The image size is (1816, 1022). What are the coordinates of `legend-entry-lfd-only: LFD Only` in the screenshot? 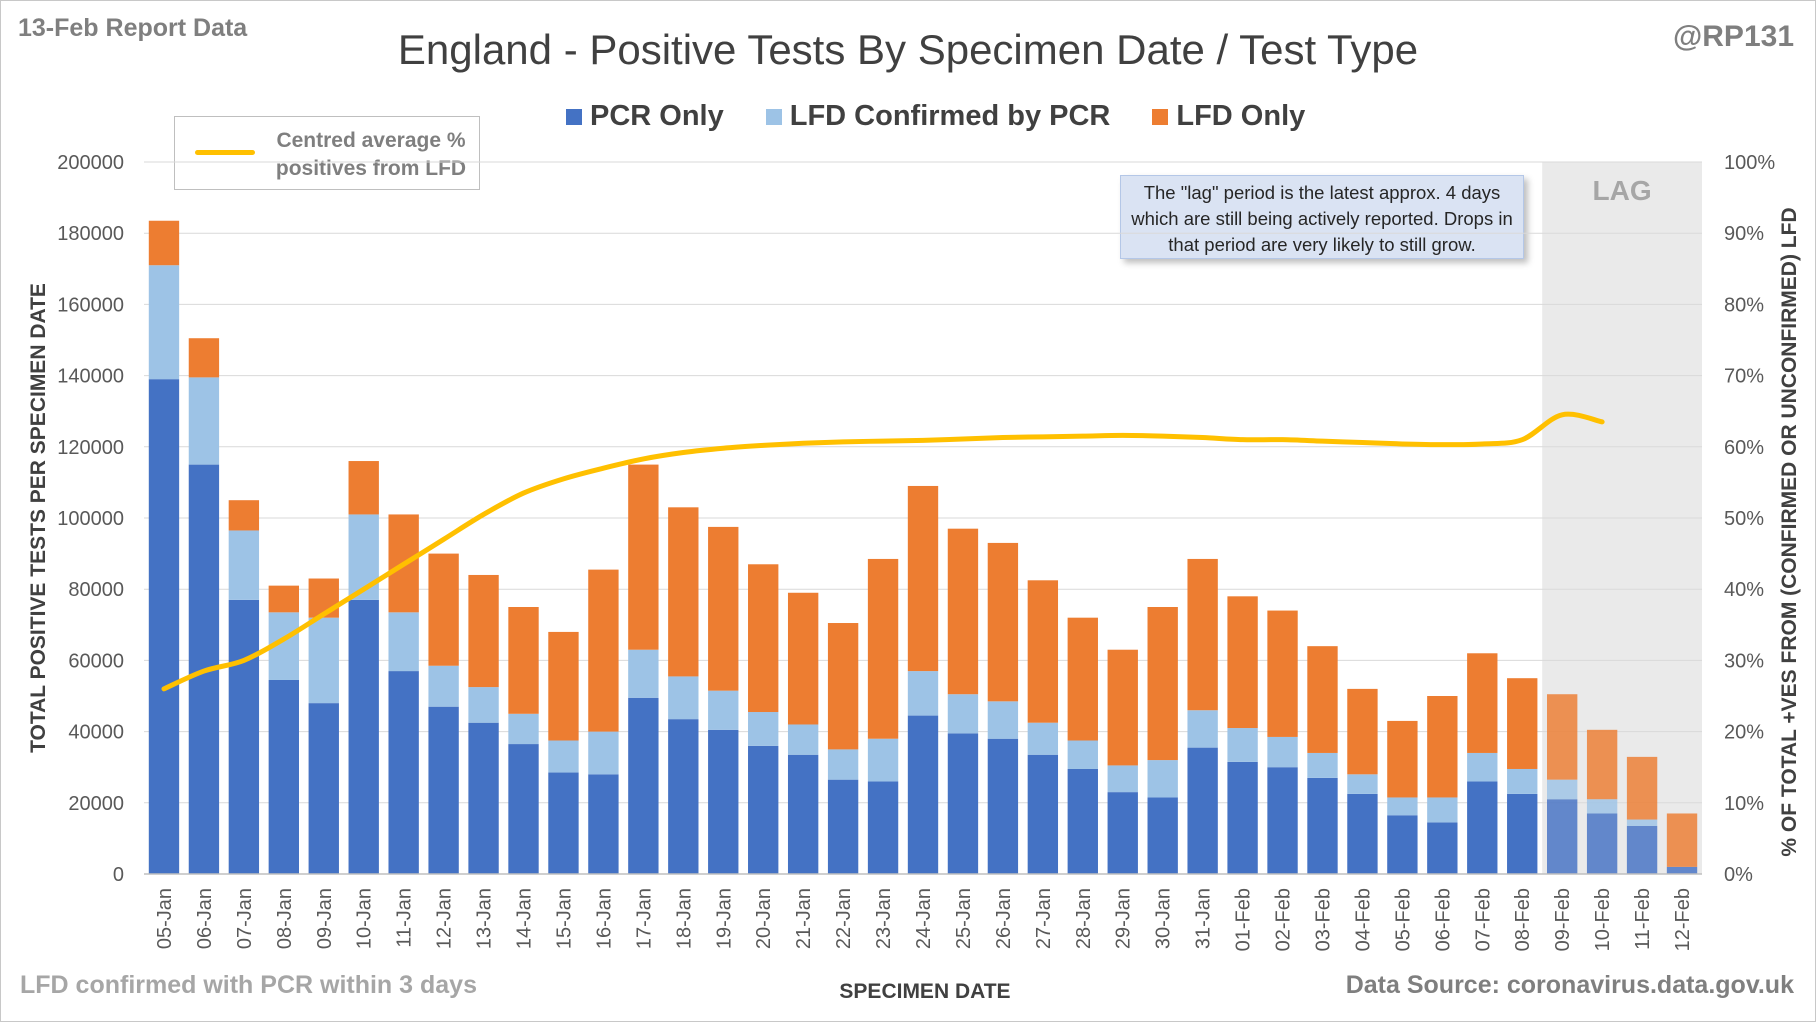 It's located at (1228, 116).